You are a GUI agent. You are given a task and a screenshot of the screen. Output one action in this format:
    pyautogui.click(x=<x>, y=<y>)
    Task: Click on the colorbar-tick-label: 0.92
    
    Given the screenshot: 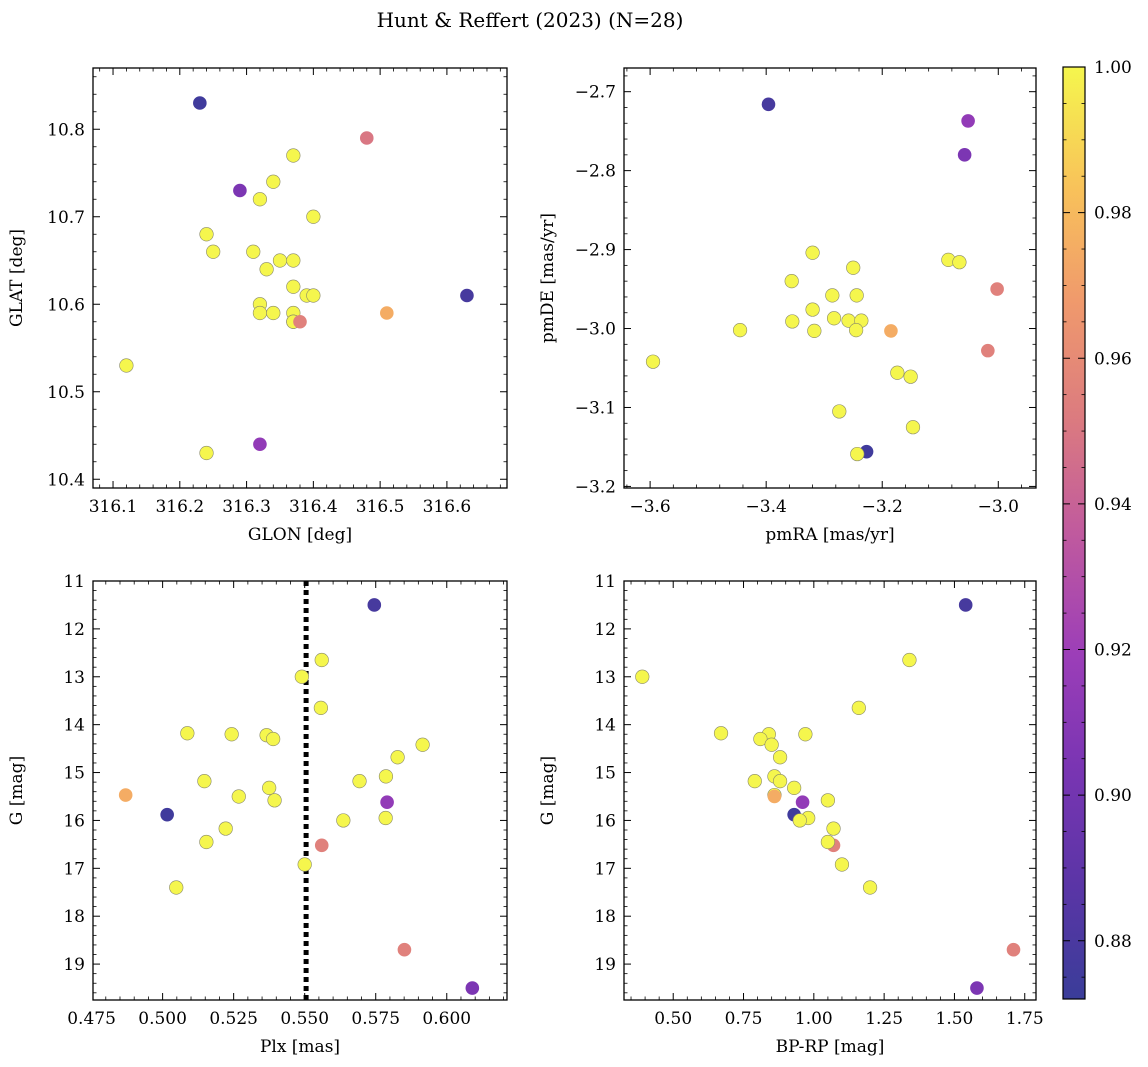 What is the action you would take?
    pyautogui.click(x=1113, y=651)
    